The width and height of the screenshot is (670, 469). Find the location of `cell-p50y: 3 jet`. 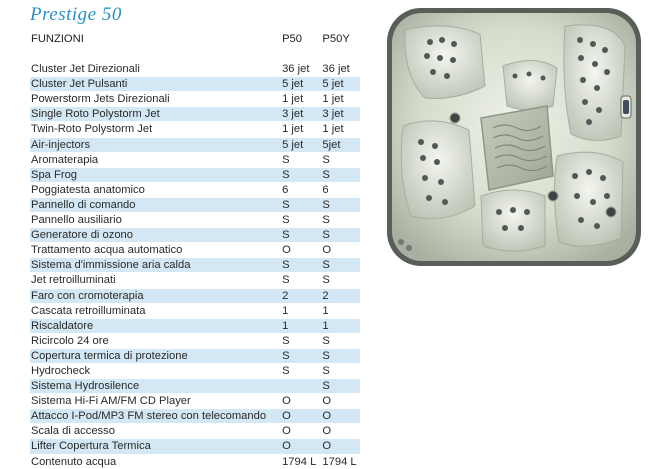

cell-p50y: 3 jet is located at coordinates (340, 114).